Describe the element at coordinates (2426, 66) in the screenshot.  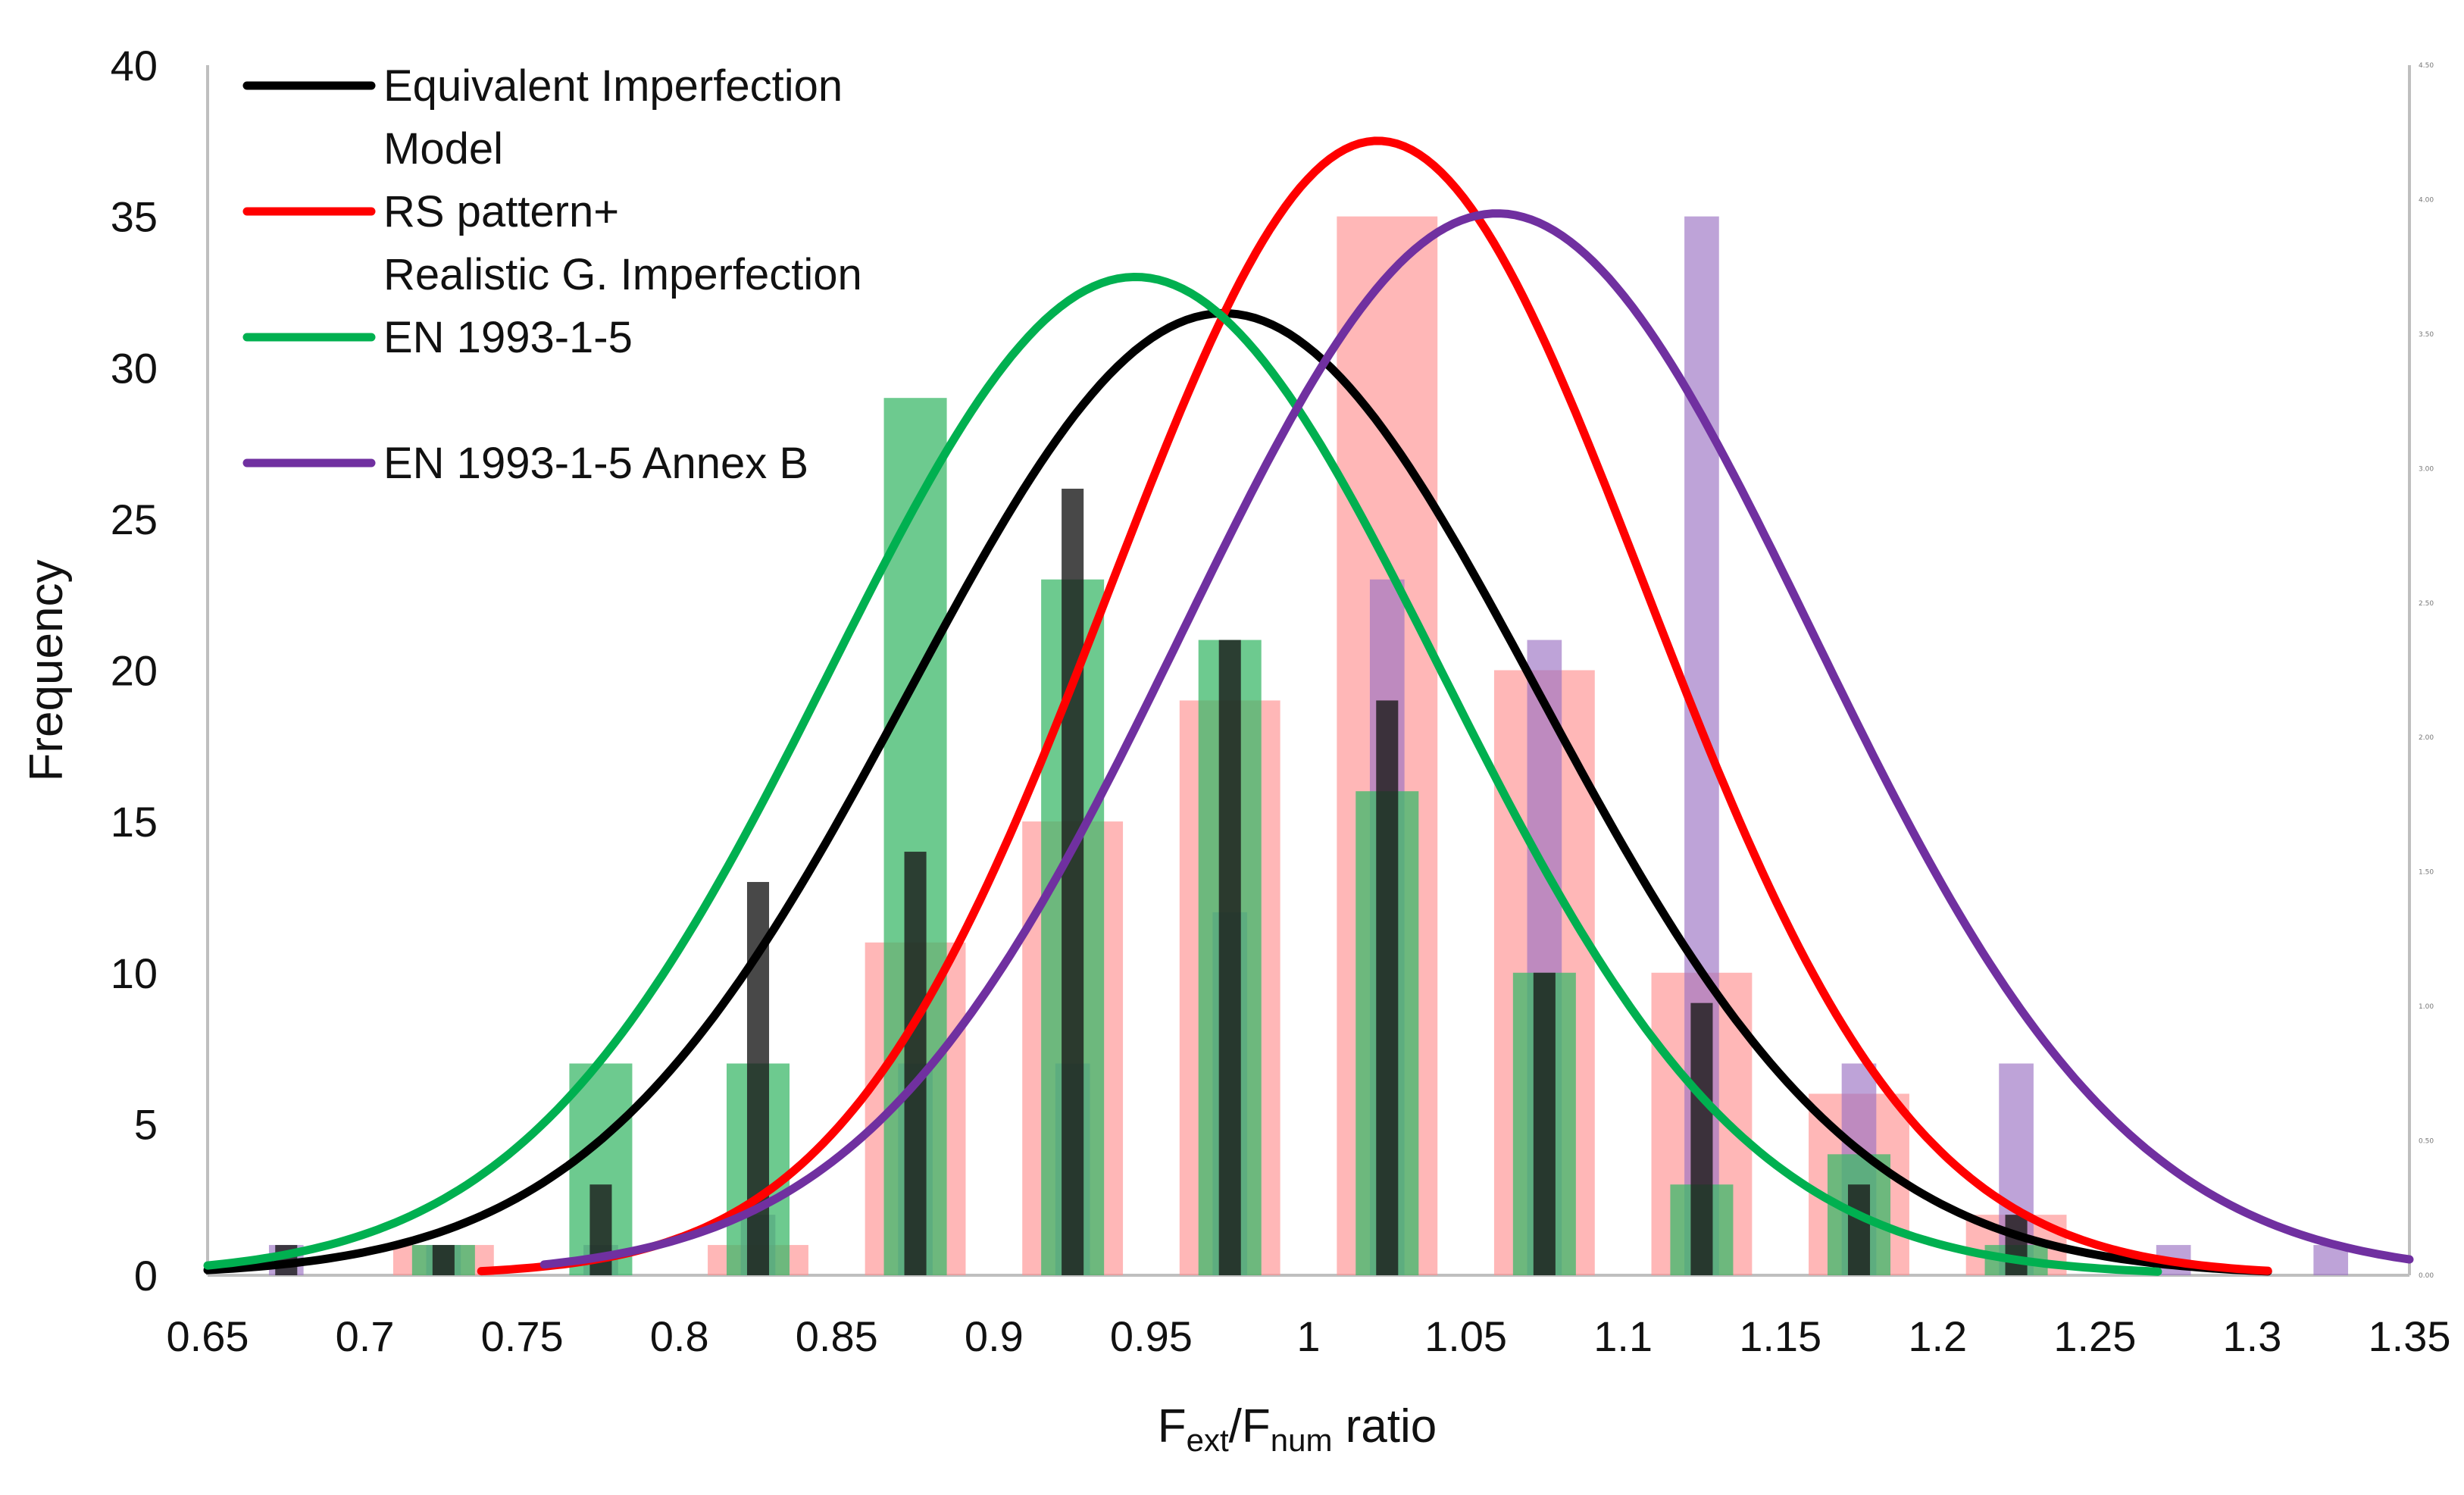
I see `right-axis-tick-label: 4.50` at that location.